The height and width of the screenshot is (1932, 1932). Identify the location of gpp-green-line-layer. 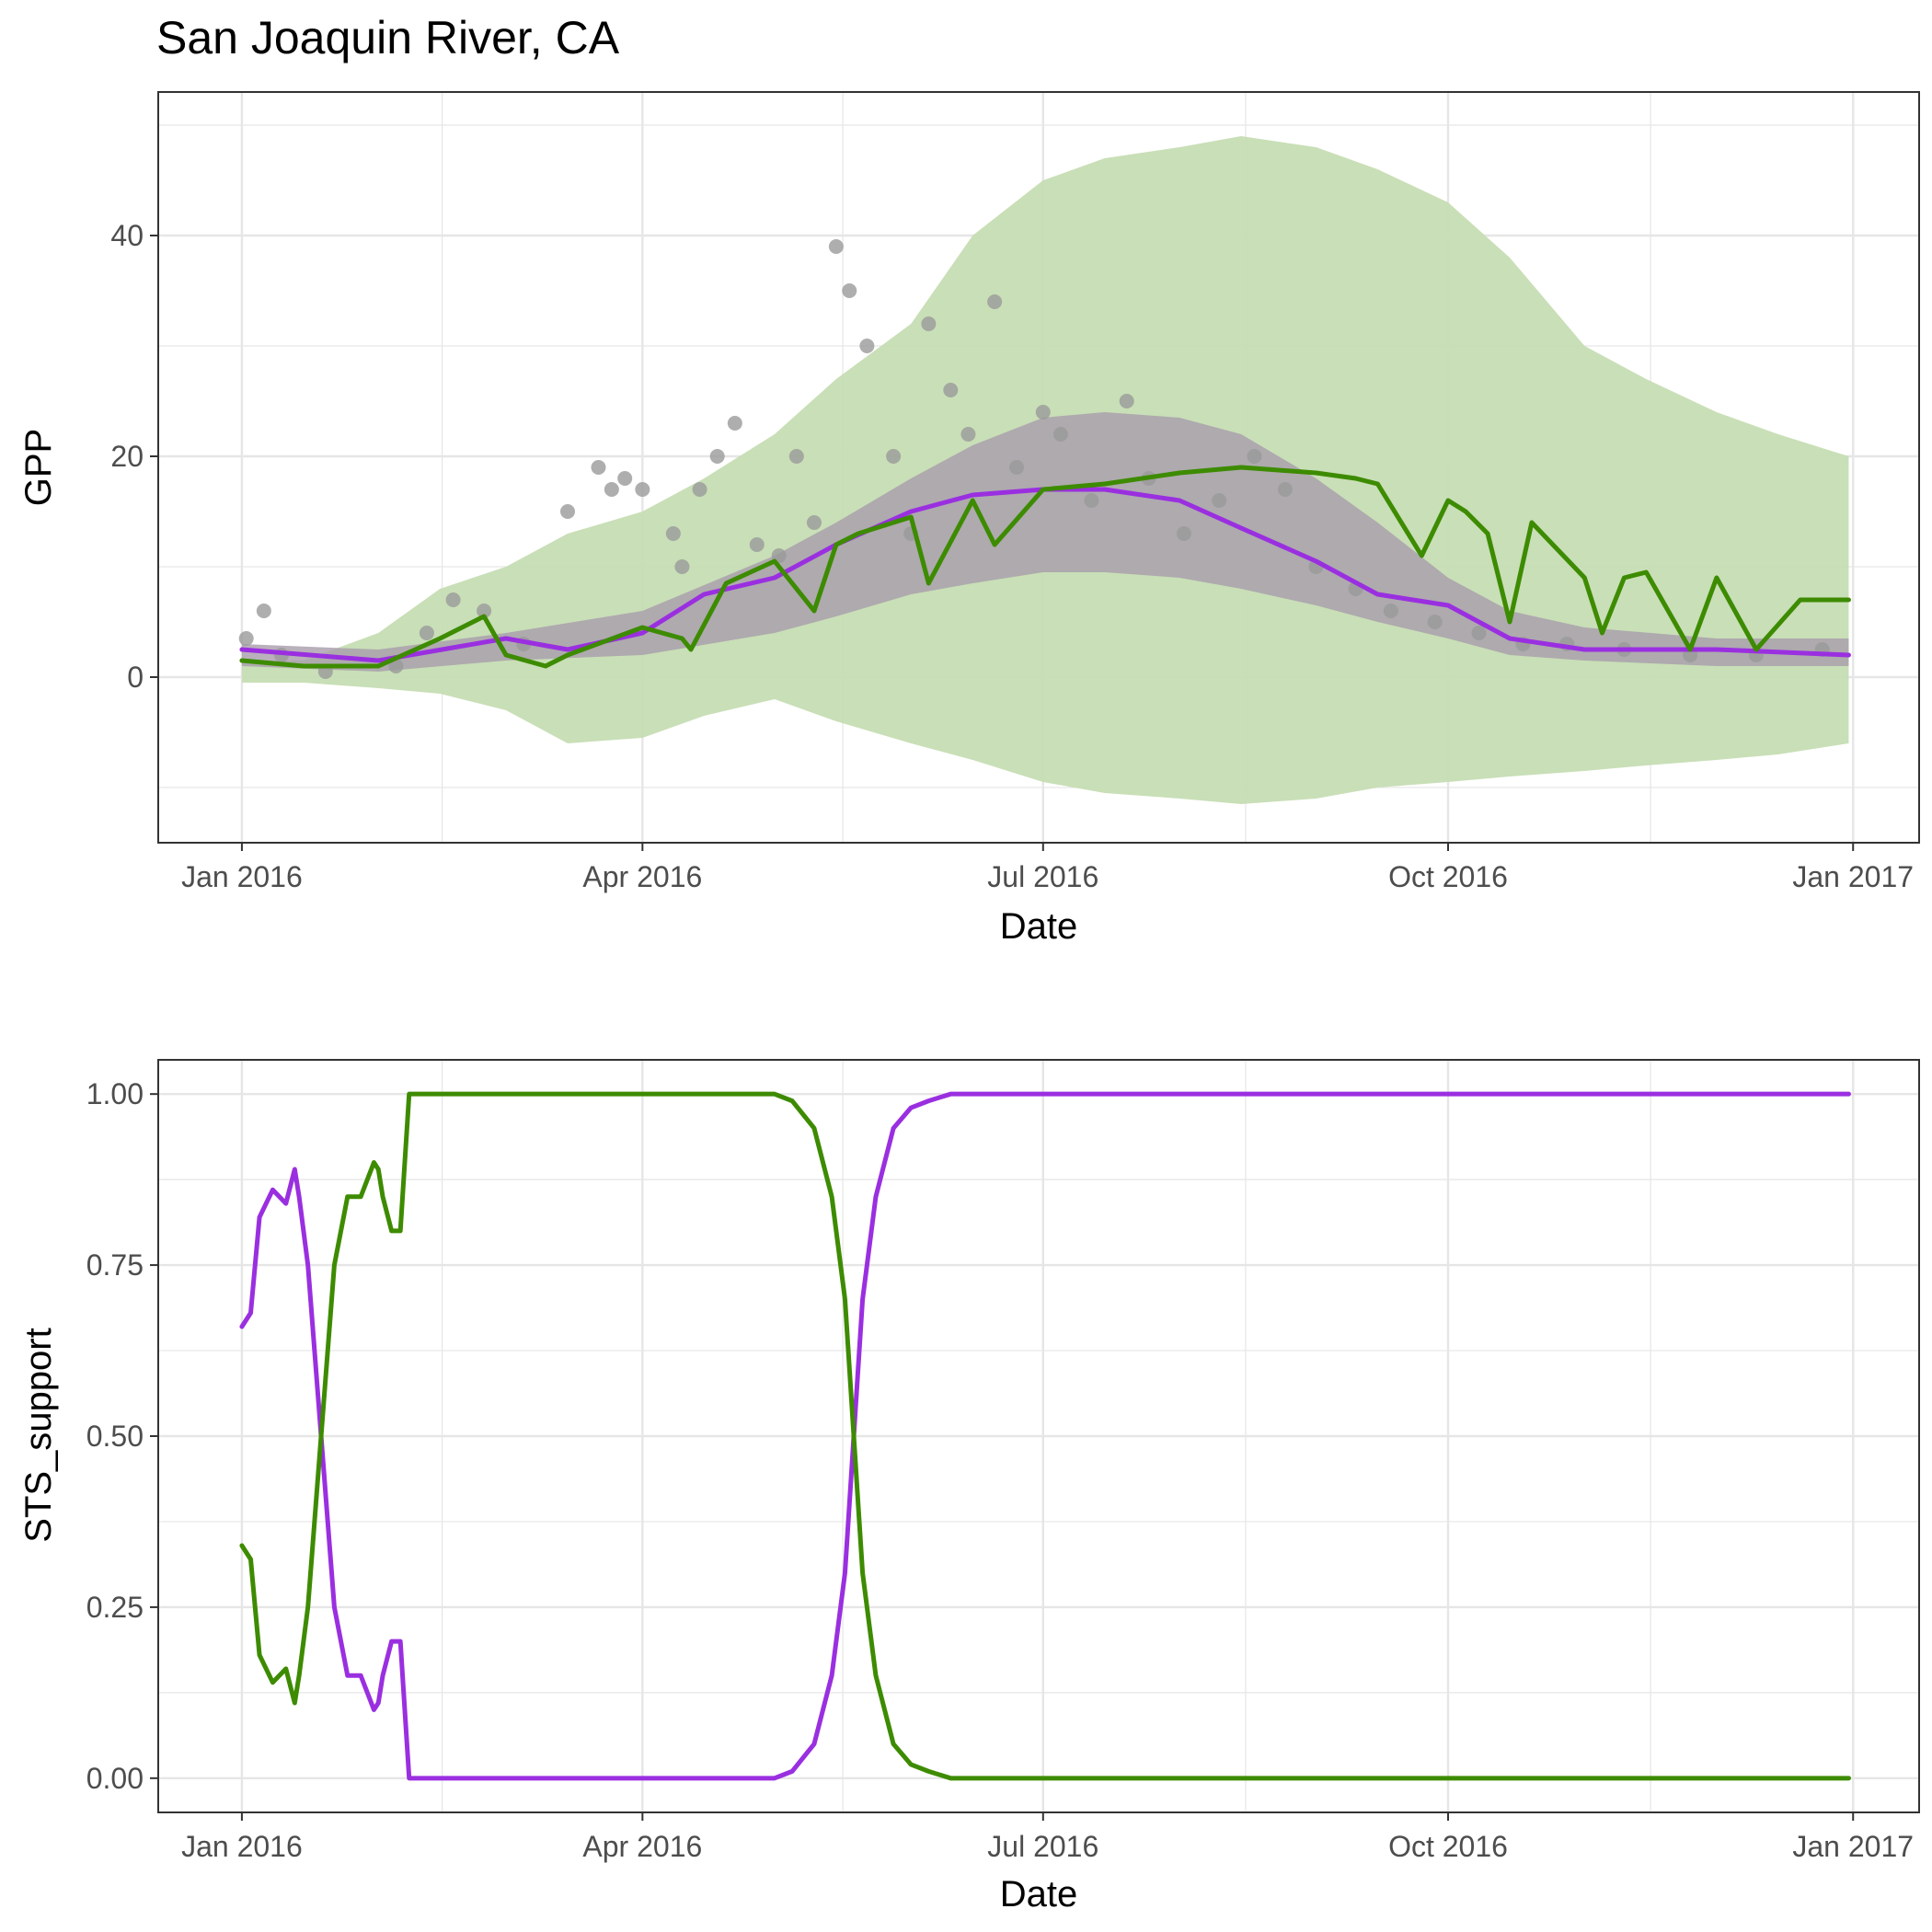
(1045, 567).